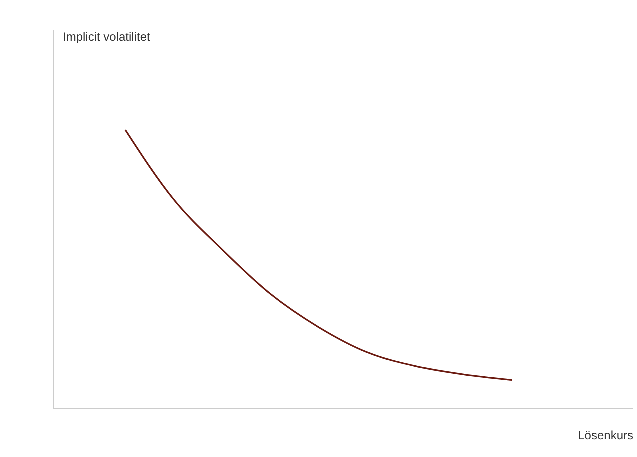  Describe the element at coordinates (606, 435) in the screenshot. I see `x-axis-title: Lösenkurs` at that location.